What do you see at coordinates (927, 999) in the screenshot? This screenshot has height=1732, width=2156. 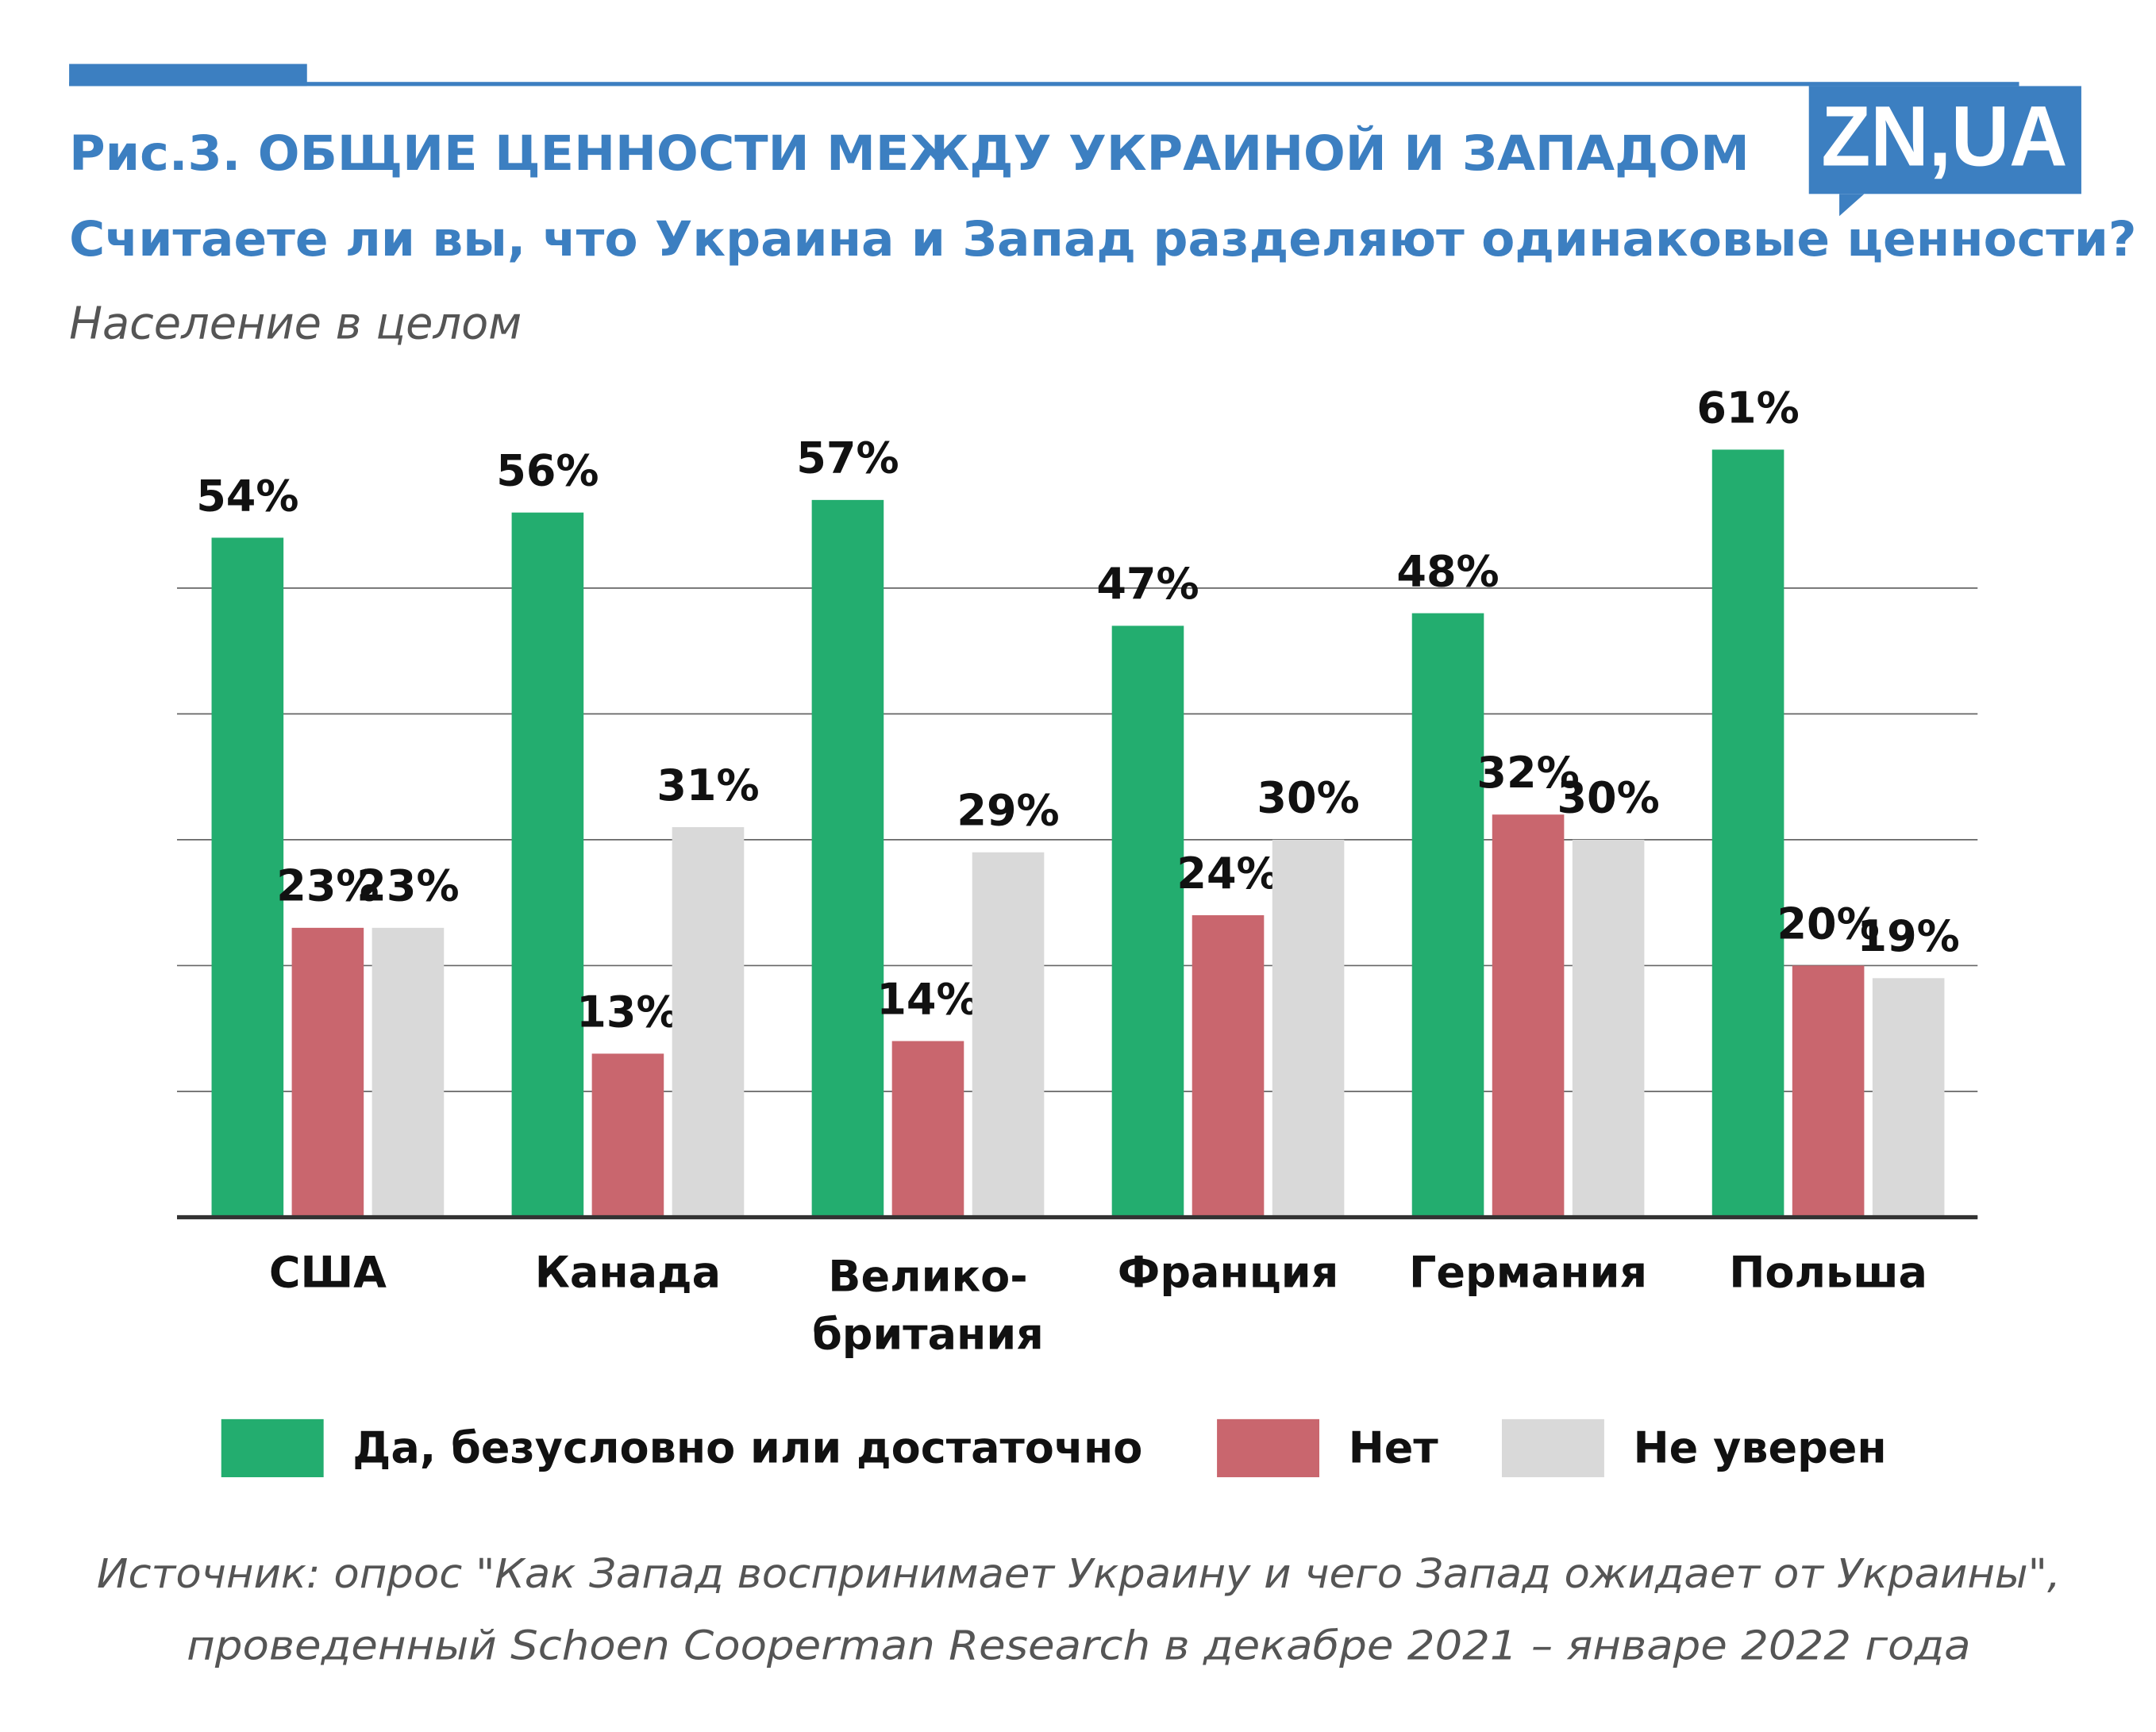 I see `data-label: 14%` at bounding box center [927, 999].